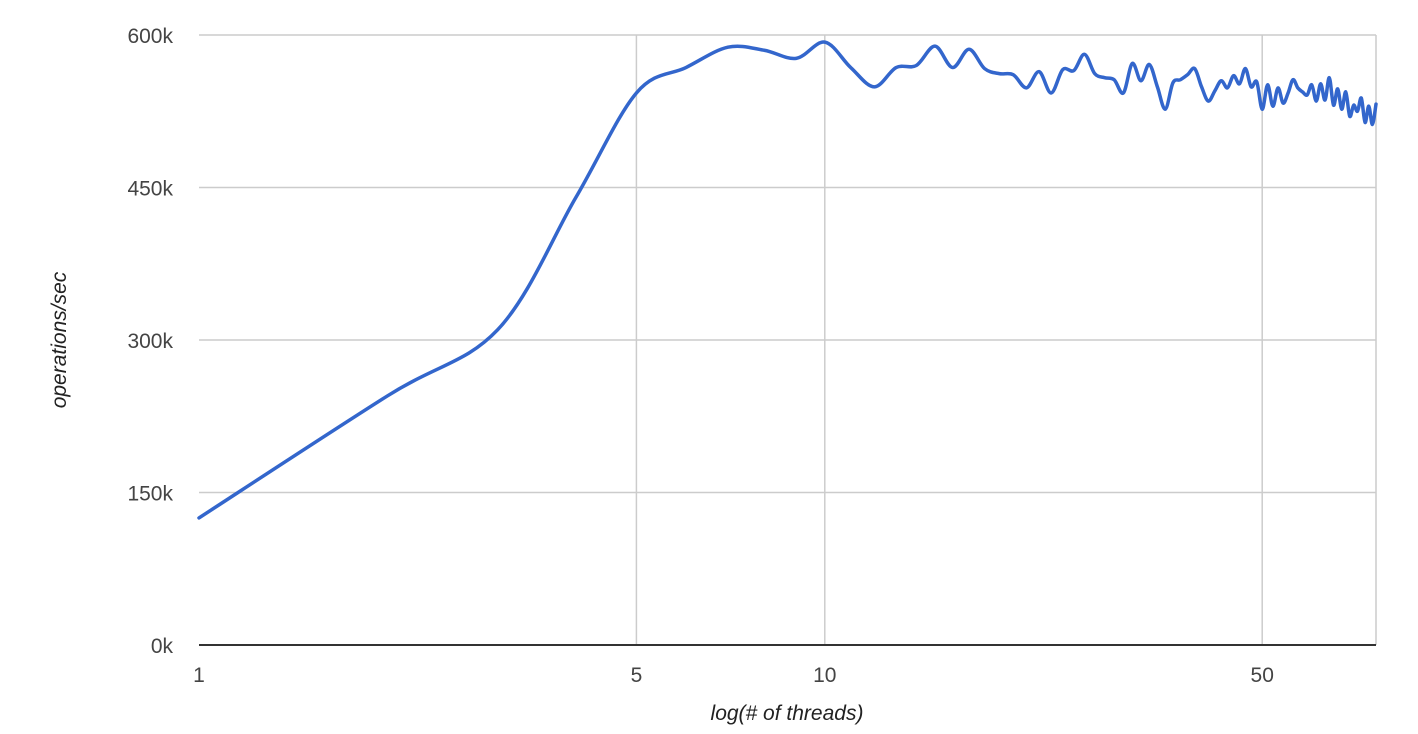  Describe the element at coordinates (150, 36) in the screenshot. I see `y-tick-label: 600k` at that location.